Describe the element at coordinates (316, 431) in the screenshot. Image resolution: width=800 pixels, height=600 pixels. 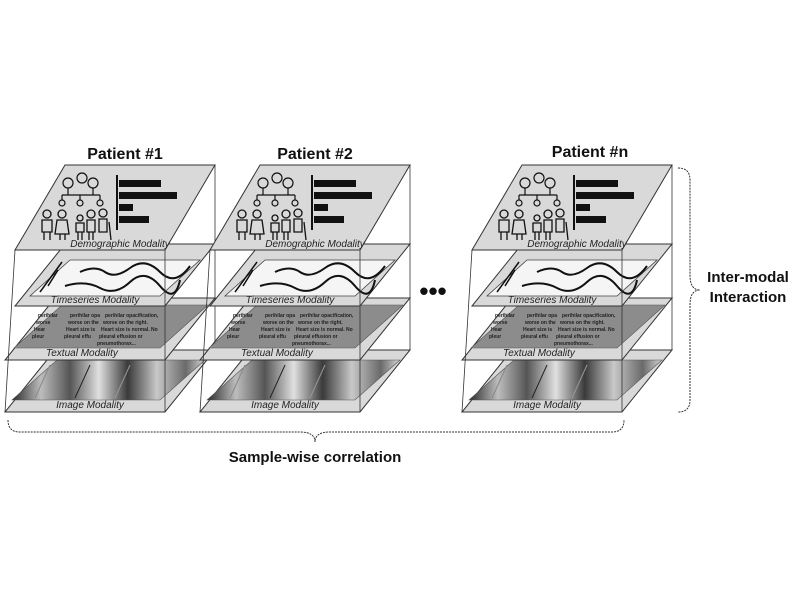
I see `sample-wise-brace` at that location.